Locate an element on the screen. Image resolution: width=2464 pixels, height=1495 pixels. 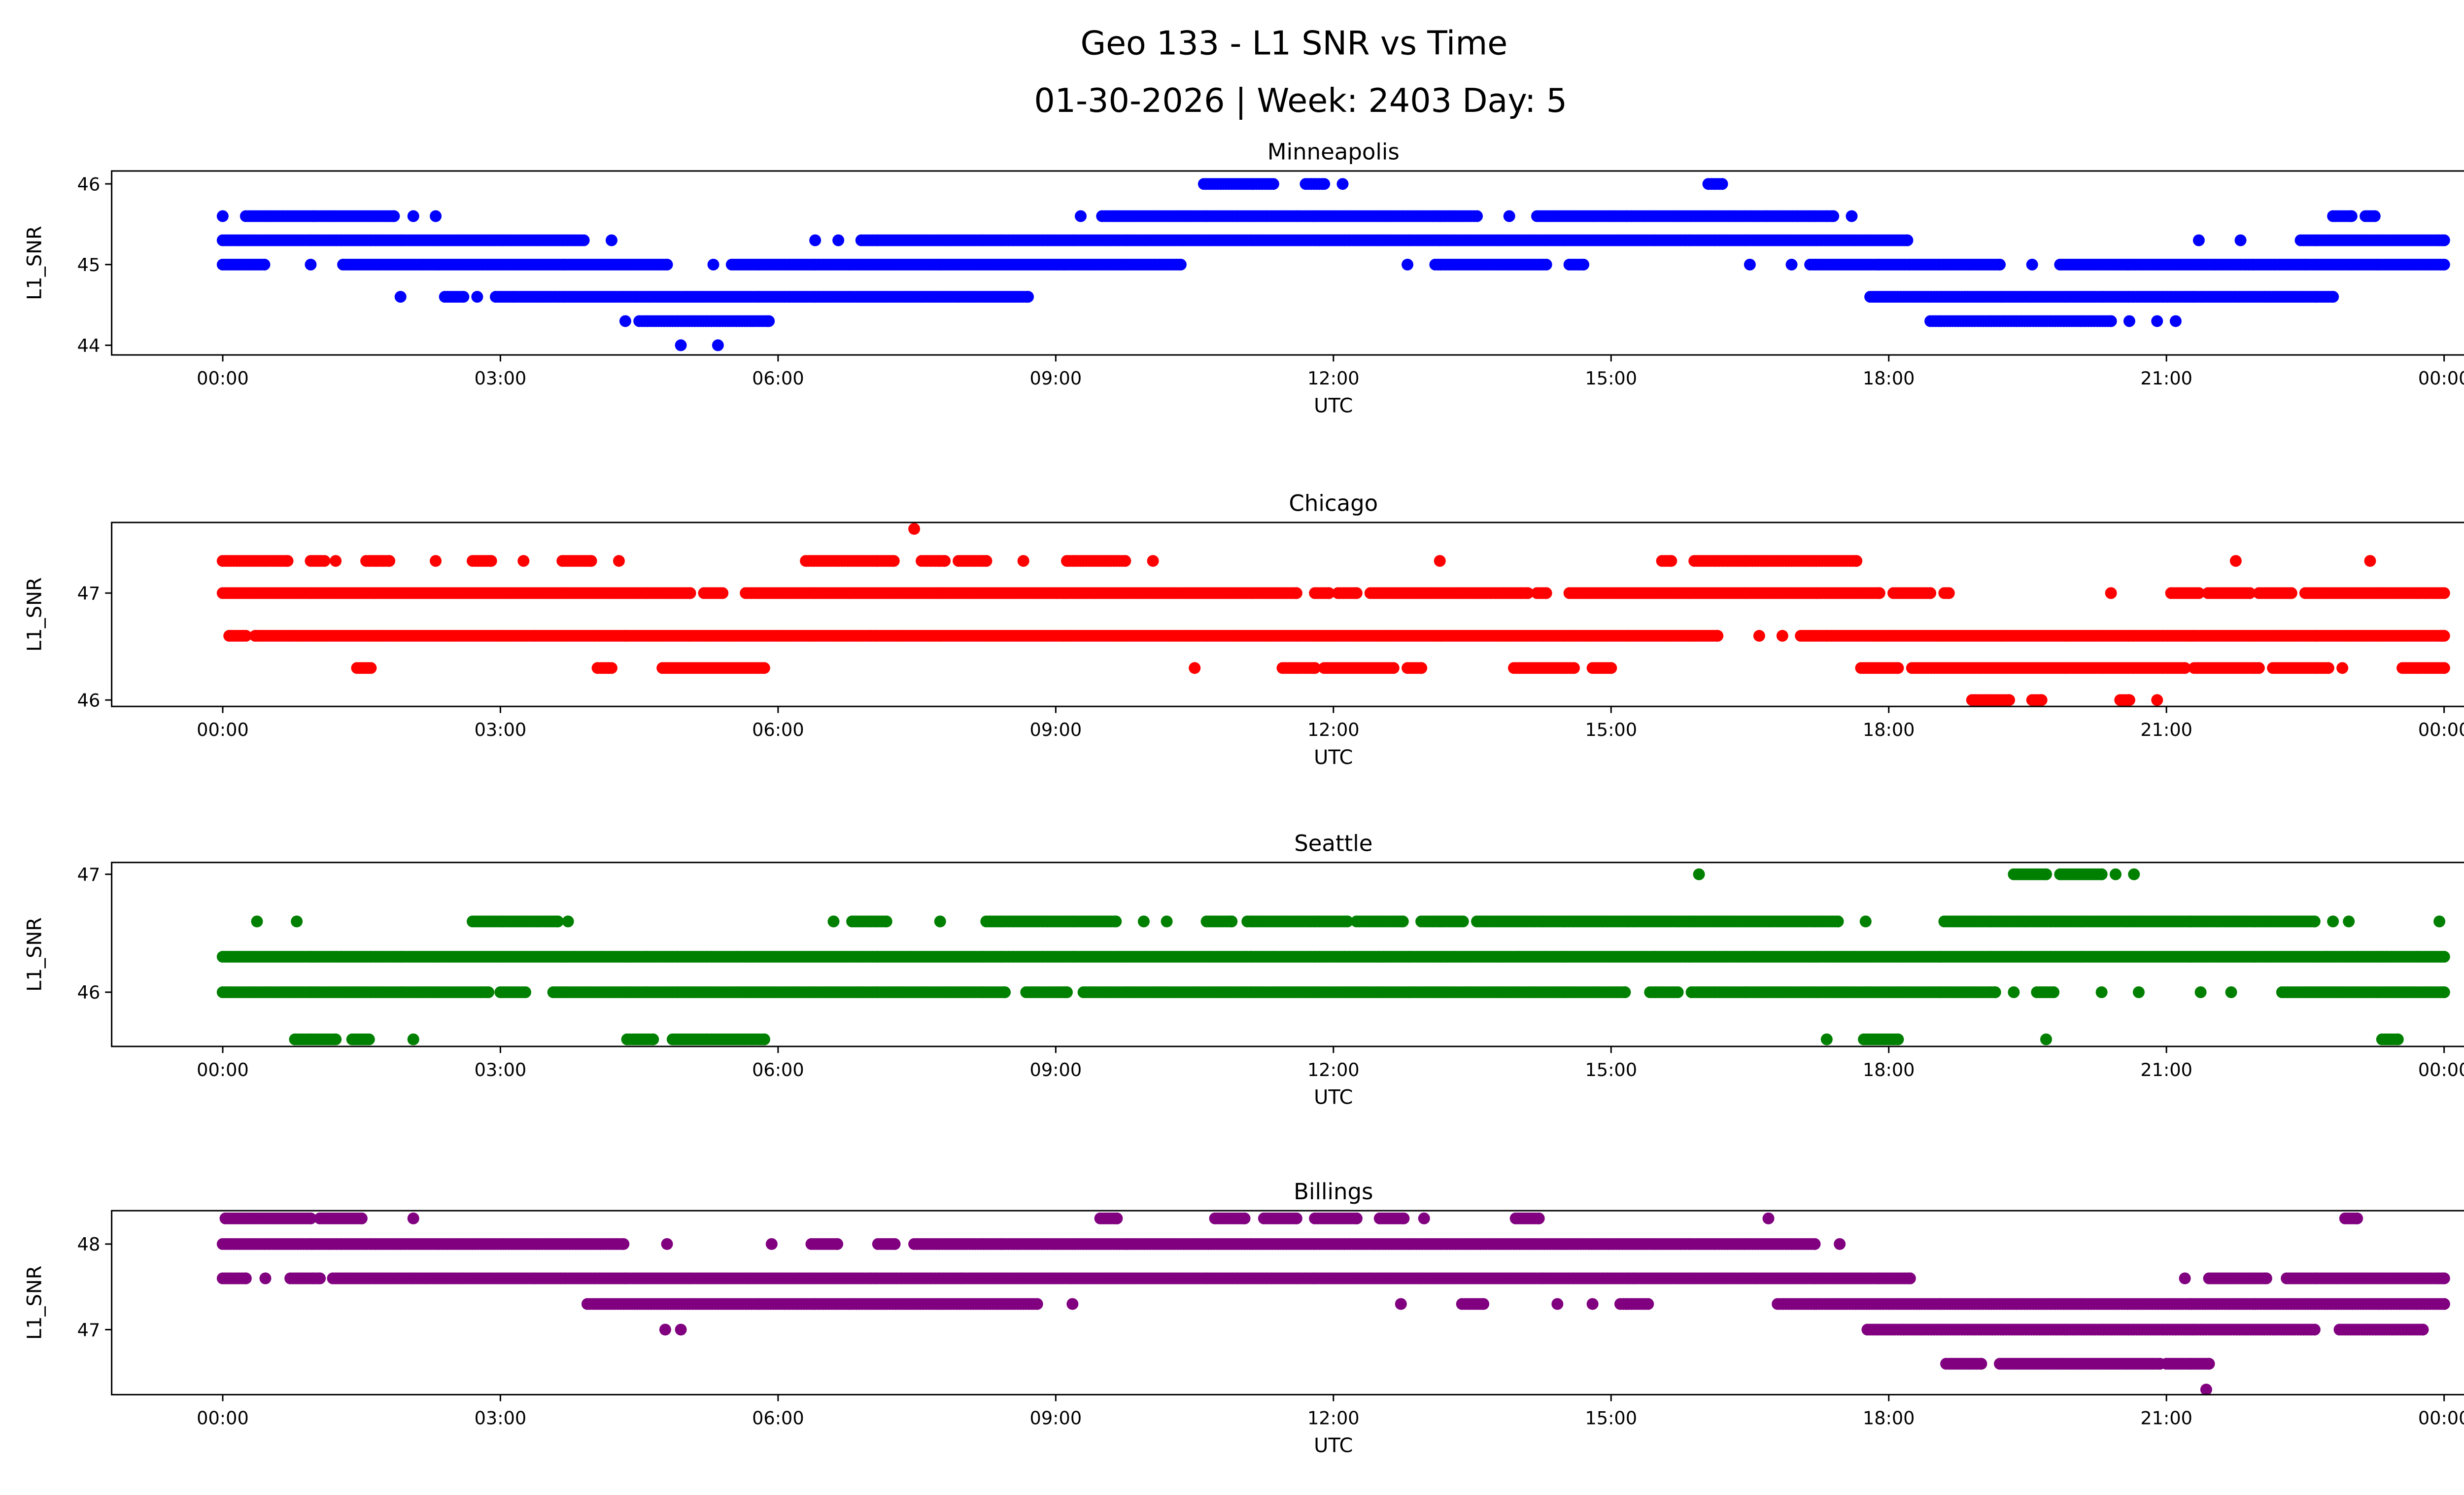
x-tick-label: 03:00 is located at coordinates (501, 729).